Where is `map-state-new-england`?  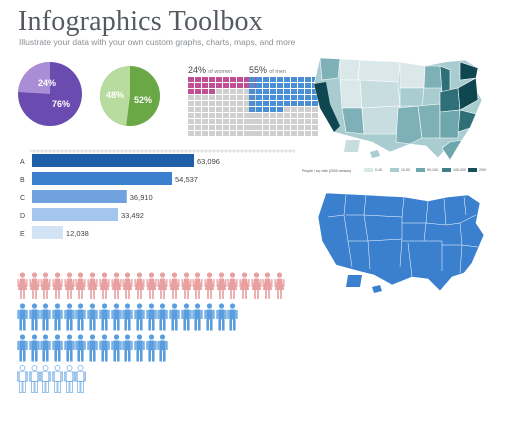
map-state-new-england is located at coordinates (469, 71).